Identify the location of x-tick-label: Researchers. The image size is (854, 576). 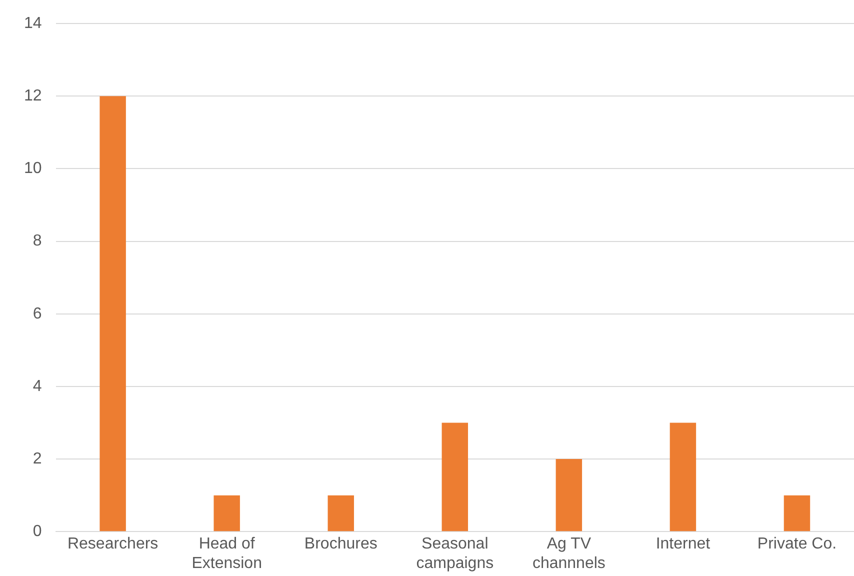
(112, 544).